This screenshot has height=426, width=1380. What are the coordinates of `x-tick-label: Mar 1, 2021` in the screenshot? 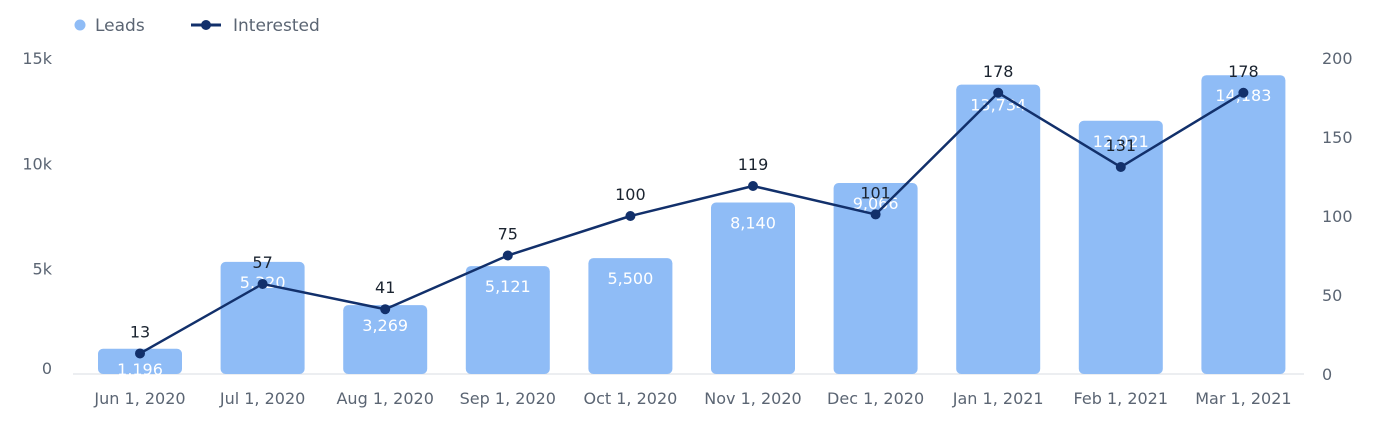 It's located at (1243, 398).